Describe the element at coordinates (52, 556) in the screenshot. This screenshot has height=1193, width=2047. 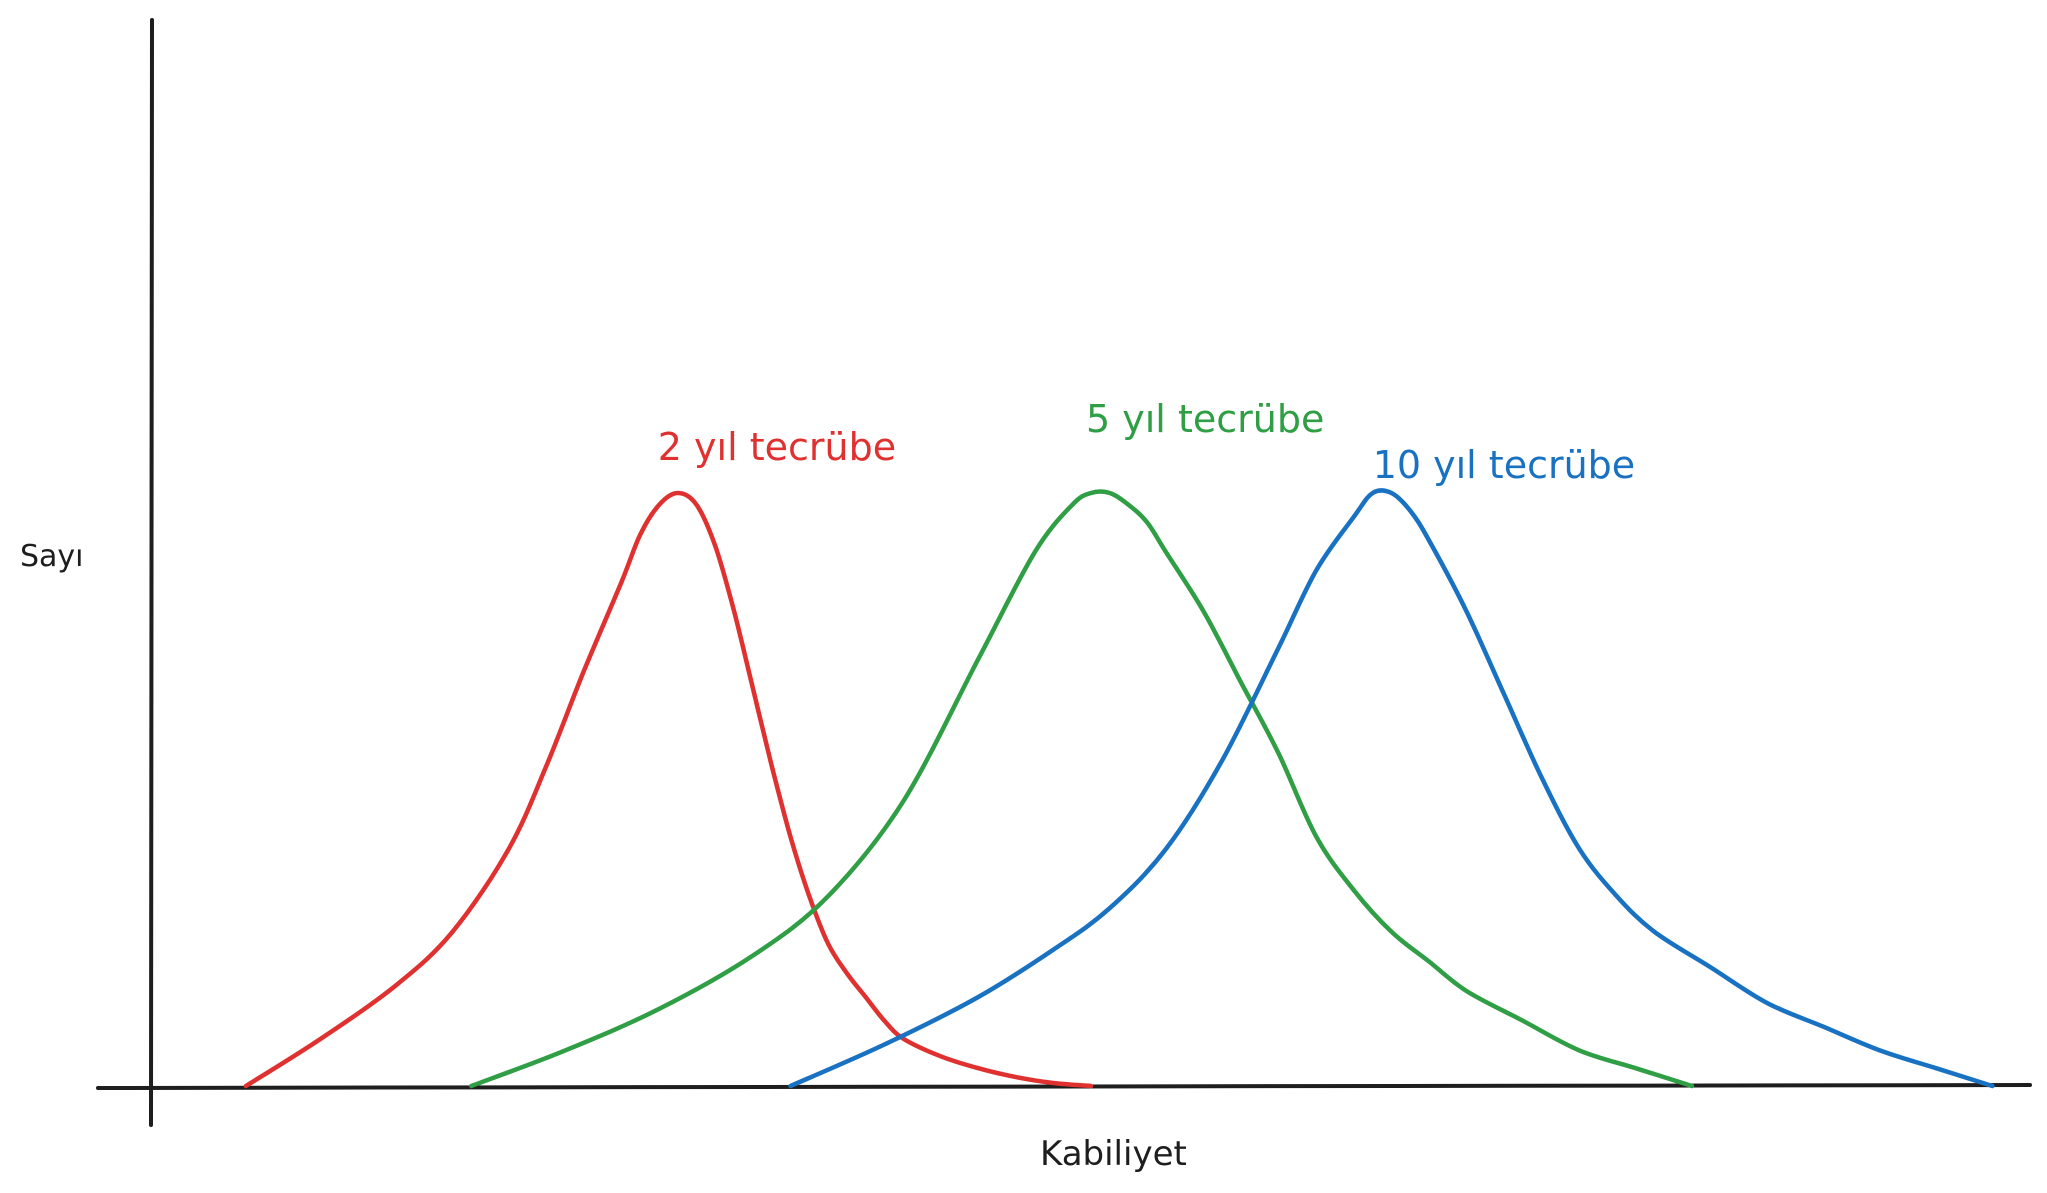
I see `y-axis-label: Sayı` at that location.